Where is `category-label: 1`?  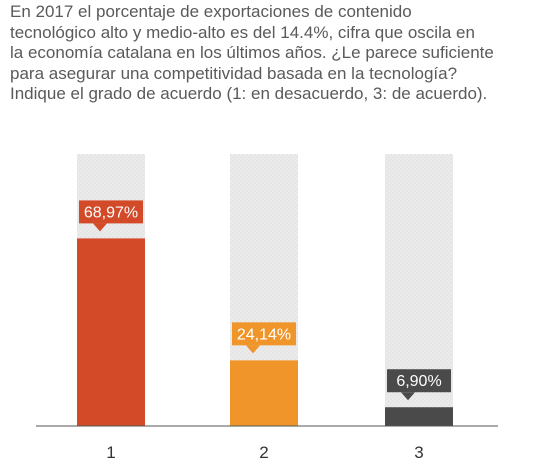 category-label: 1 is located at coordinates (110, 452).